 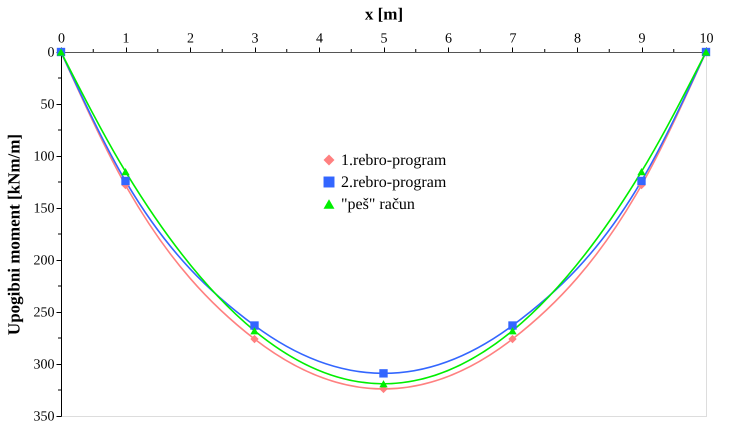 What do you see at coordinates (384, 14) in the screenshot?
I see `x-axis-title: x [m]` at bounding box center [384, 14].